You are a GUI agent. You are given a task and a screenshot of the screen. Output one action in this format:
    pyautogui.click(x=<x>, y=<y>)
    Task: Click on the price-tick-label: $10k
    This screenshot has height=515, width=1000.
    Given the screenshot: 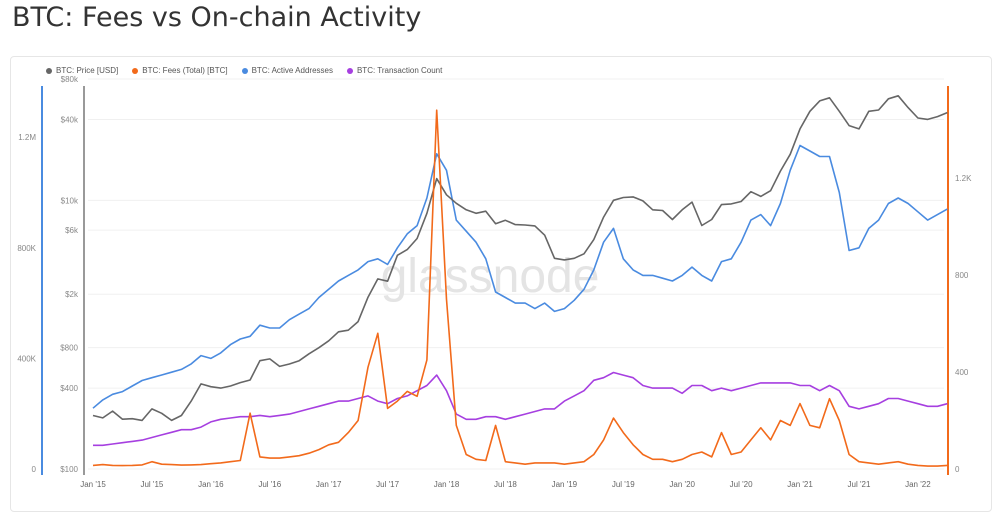 What is the action you would take?
    pyautogui.click(x=70, y=200)
    